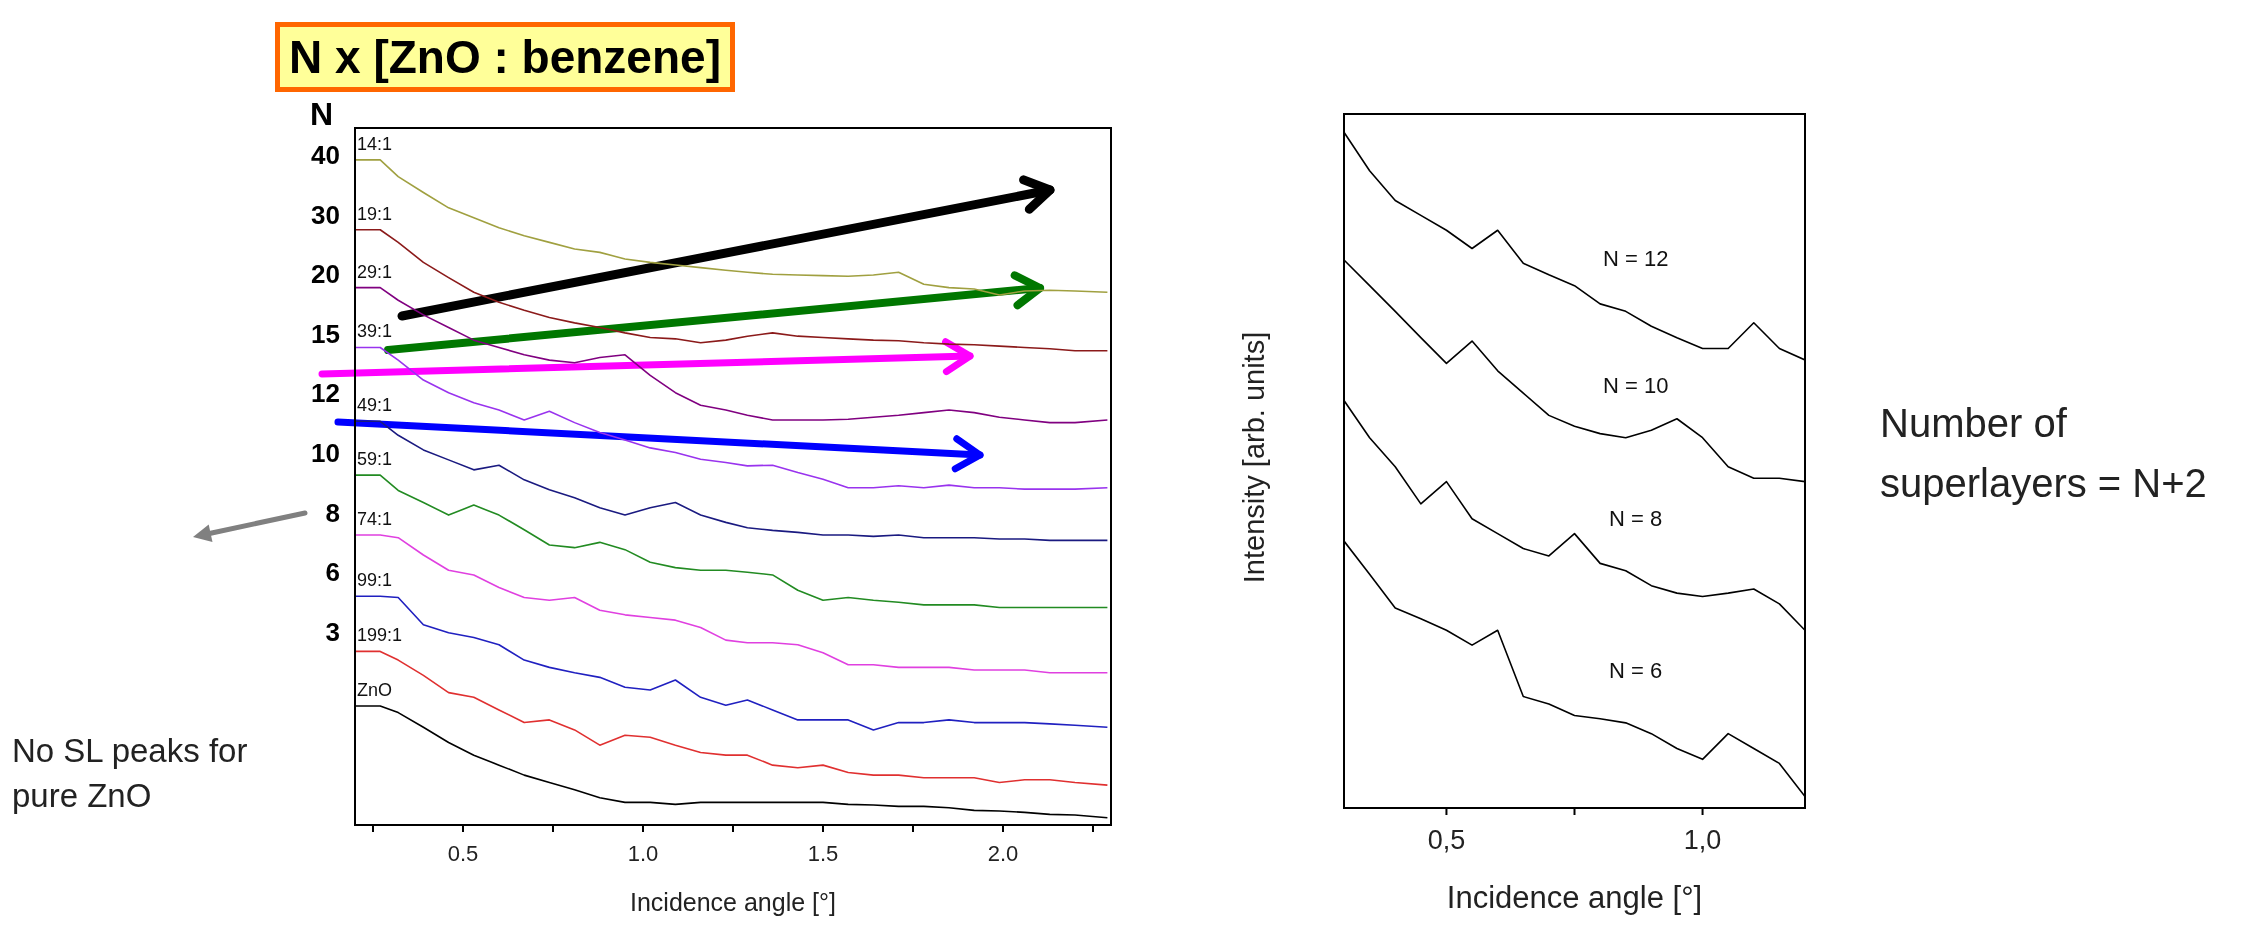 The image size is (2262, 934). Describe the element at coordinates (130, 773) in the screenshot. I see `text: No SL peaks for pure ZnO` at that location.